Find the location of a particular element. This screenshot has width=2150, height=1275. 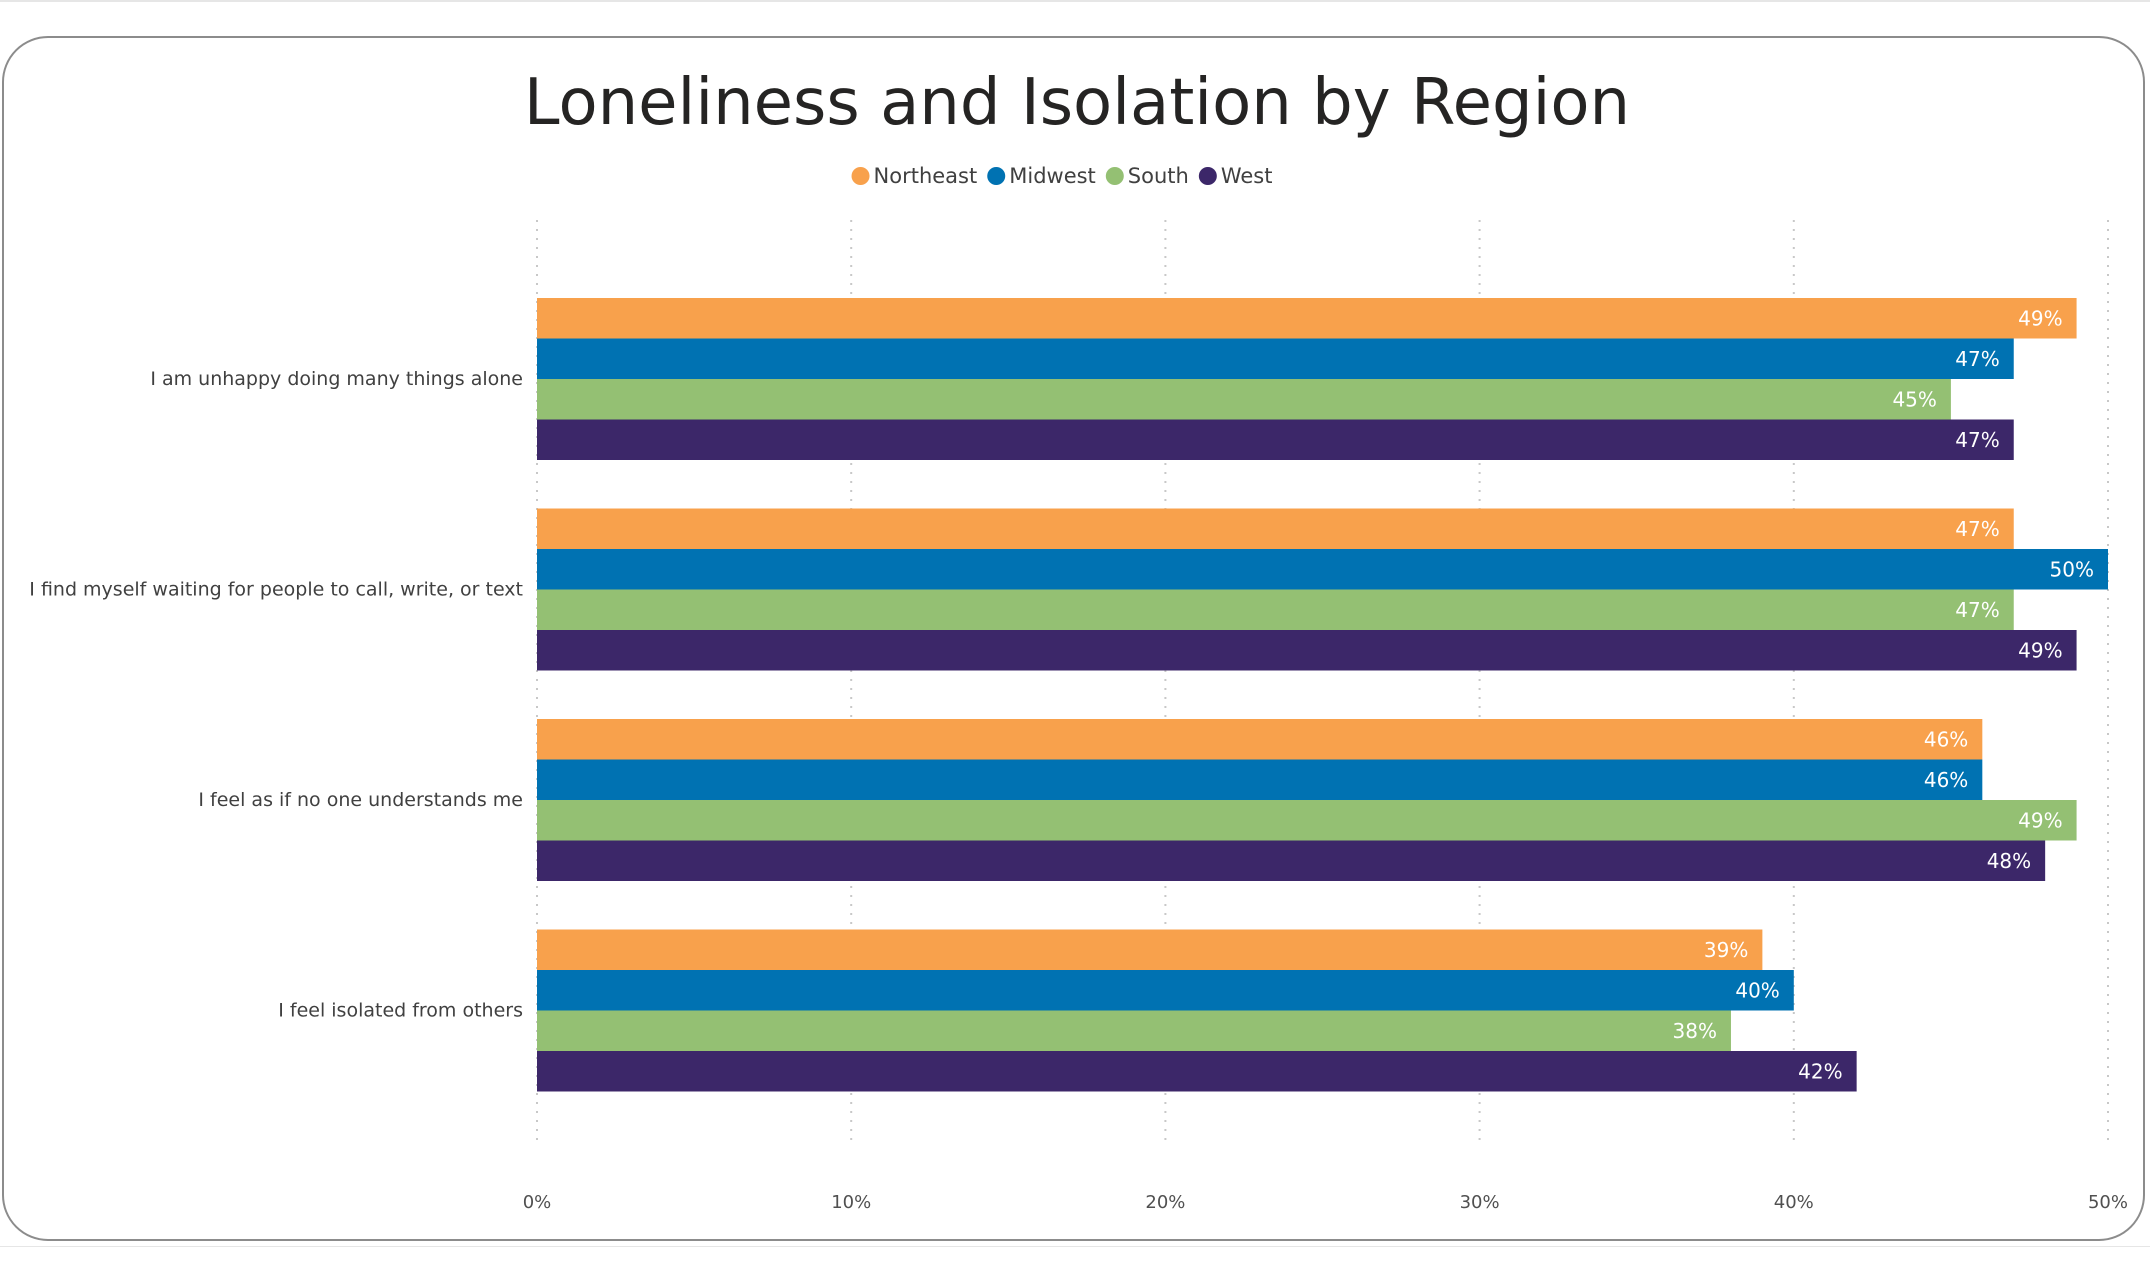

data-label-west-2: 48% is located at coordinates (2009, 861).